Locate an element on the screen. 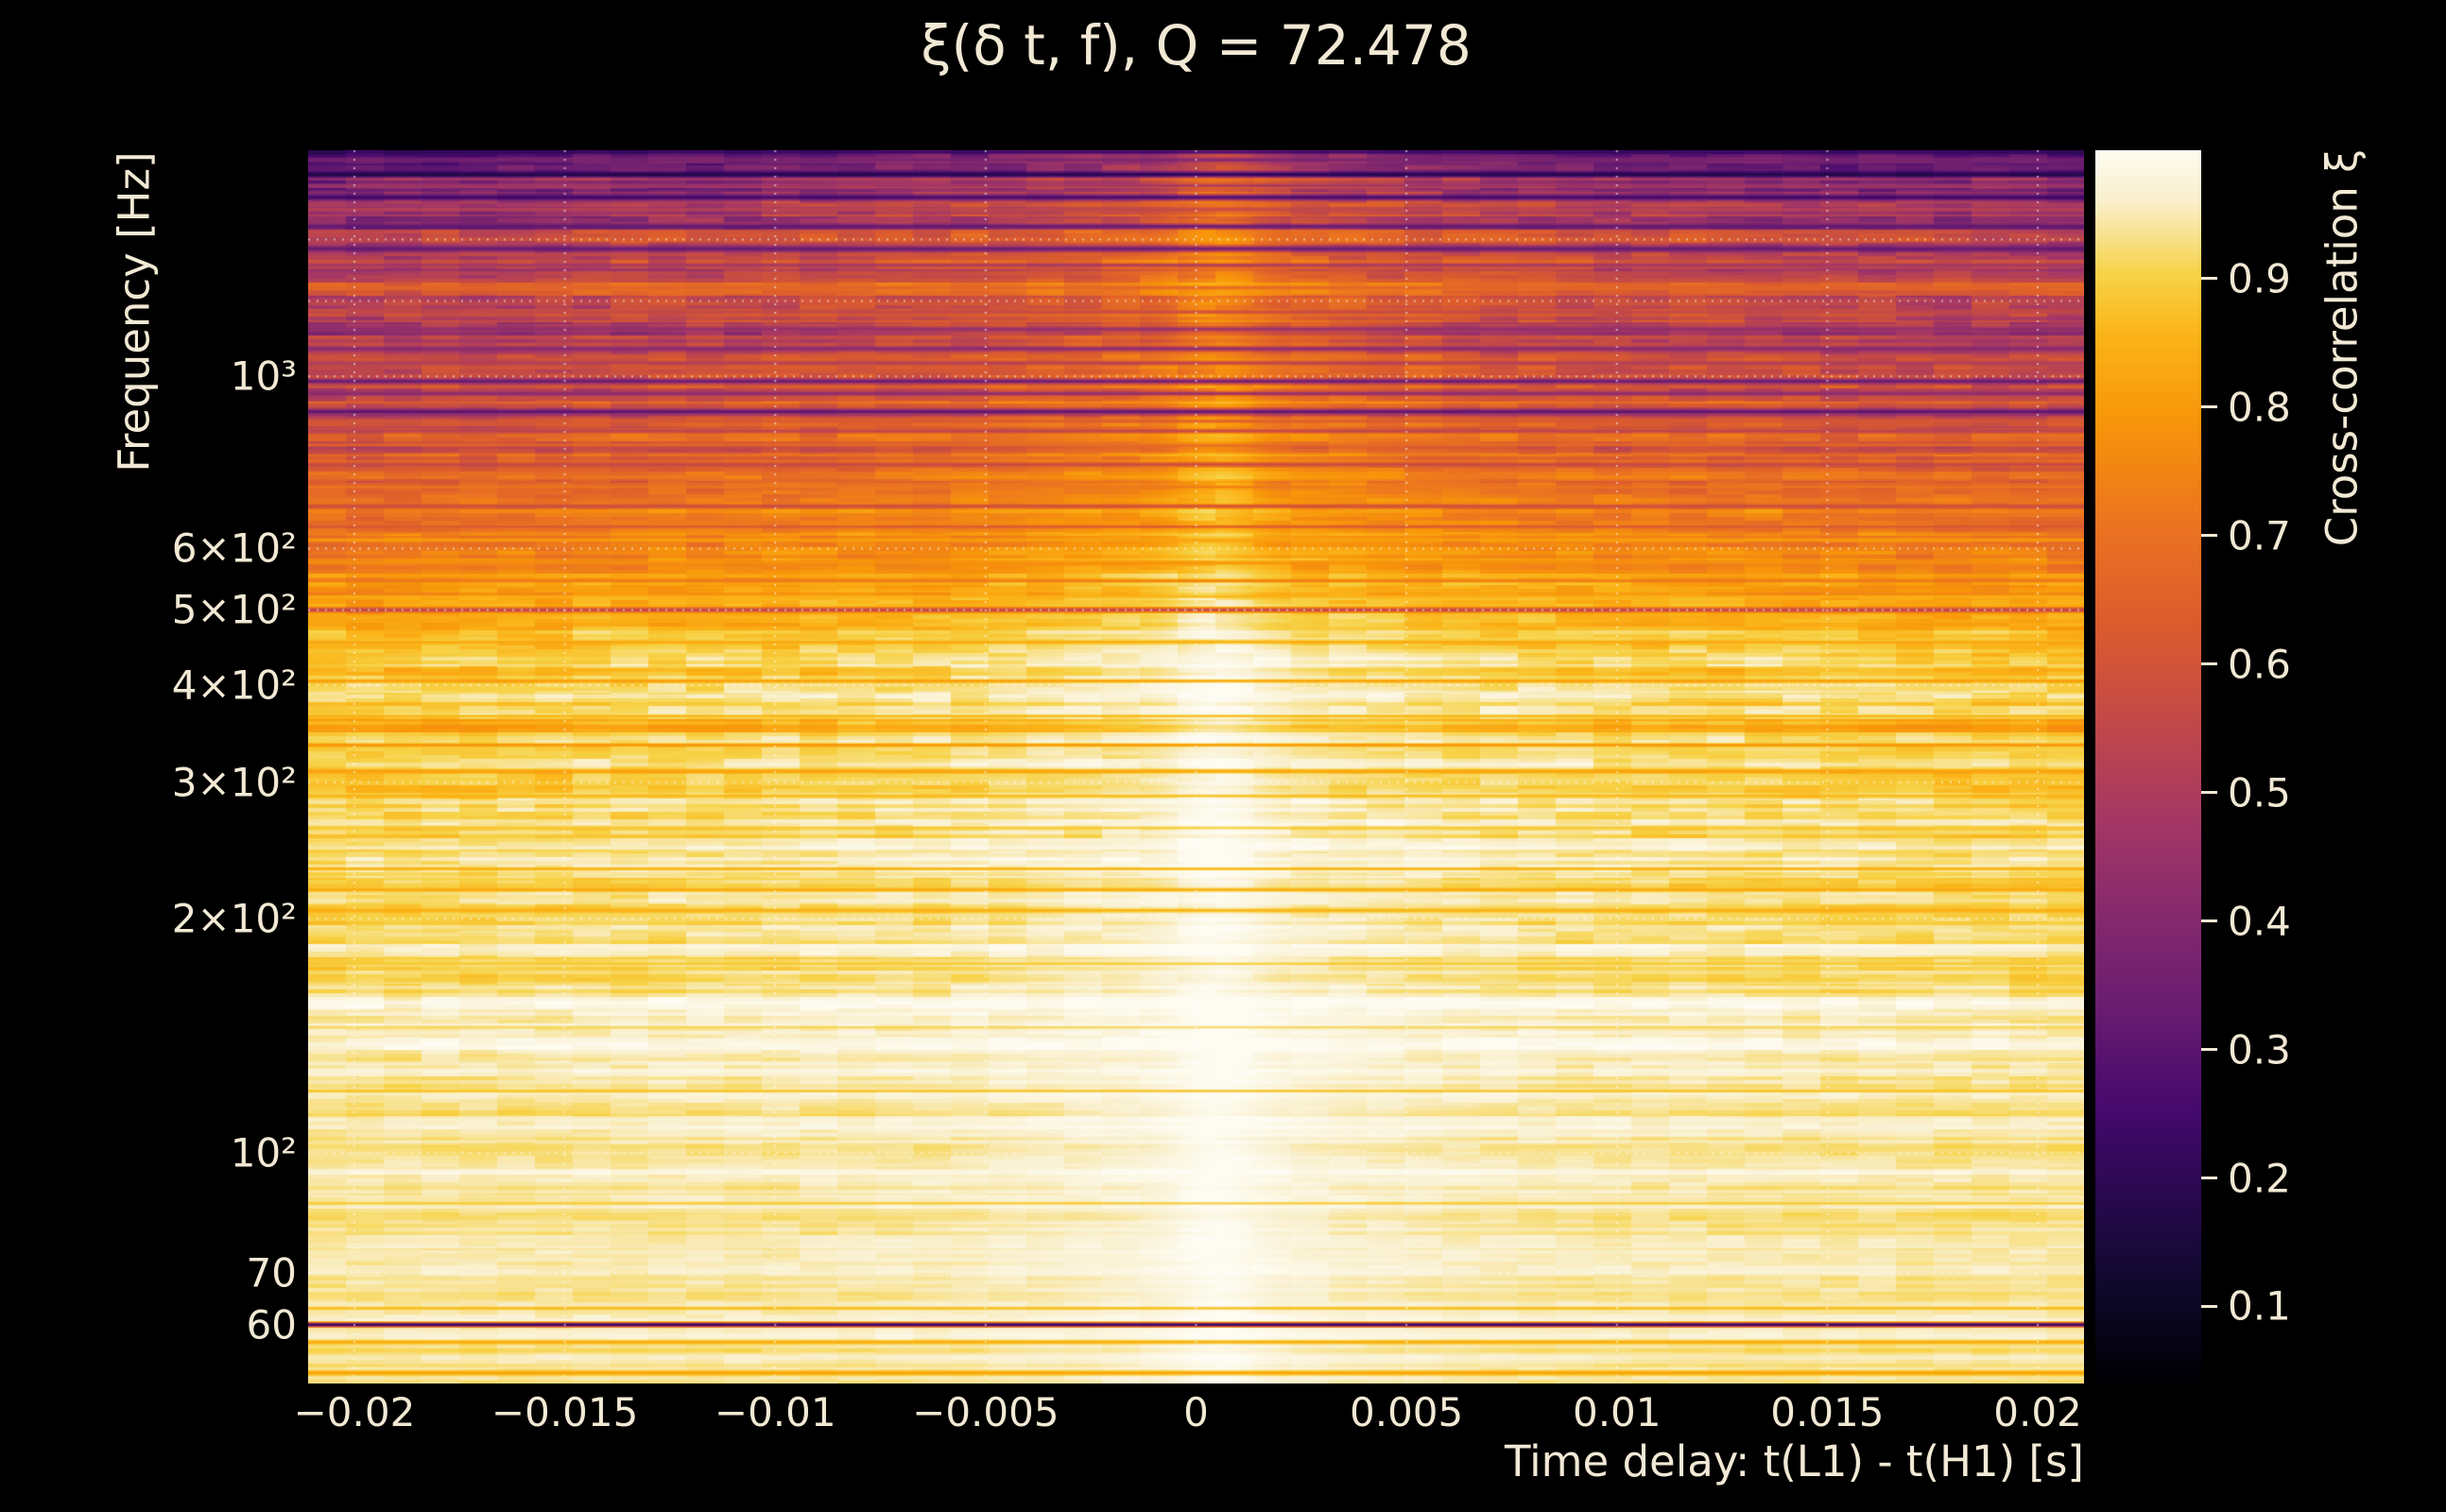 The height and width of the screenshot is (1512, 2446). colorbar-tick-label: 0.5 is located at coordinates (2259, 792).